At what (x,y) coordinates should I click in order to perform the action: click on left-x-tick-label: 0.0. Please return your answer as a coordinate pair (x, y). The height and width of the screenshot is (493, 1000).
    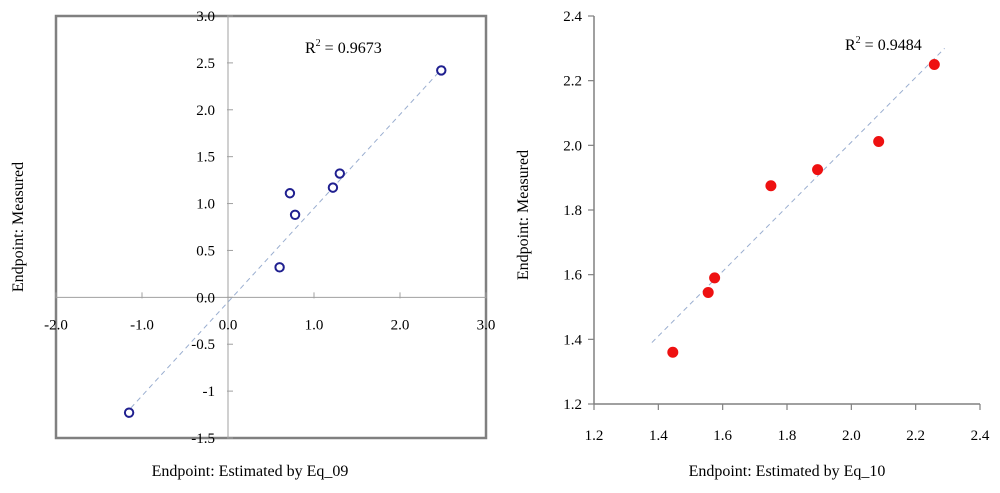
    Looking at the image, I should click on (228, 325).